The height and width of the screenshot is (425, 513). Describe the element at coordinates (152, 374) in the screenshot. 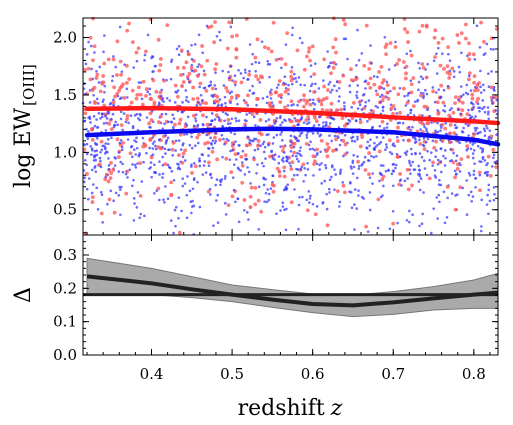

I see `x-tick-label: 0.4` at that location.